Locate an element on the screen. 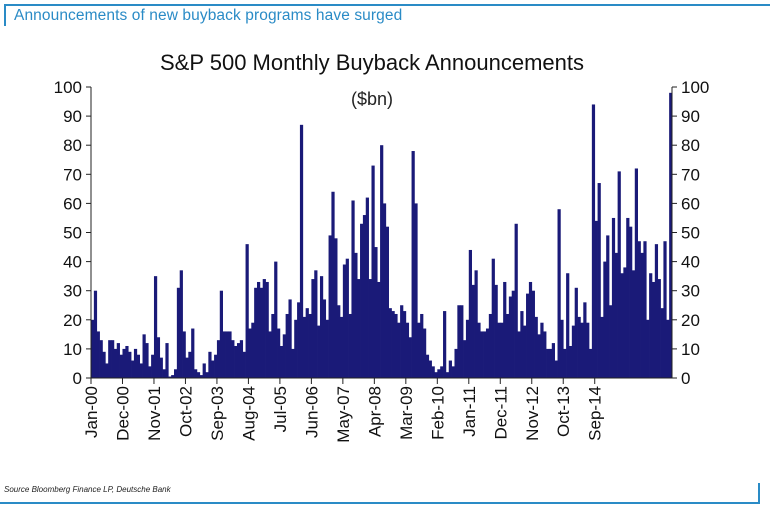 Image resolution: width=775 pixels, height=512 pixels. y-tick-label-right: 30 is located at coordinates (690, 291).